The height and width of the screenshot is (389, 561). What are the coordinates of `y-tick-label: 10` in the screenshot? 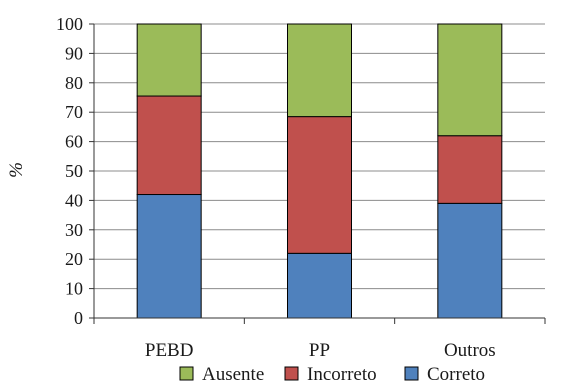 It's located at (74, 289).